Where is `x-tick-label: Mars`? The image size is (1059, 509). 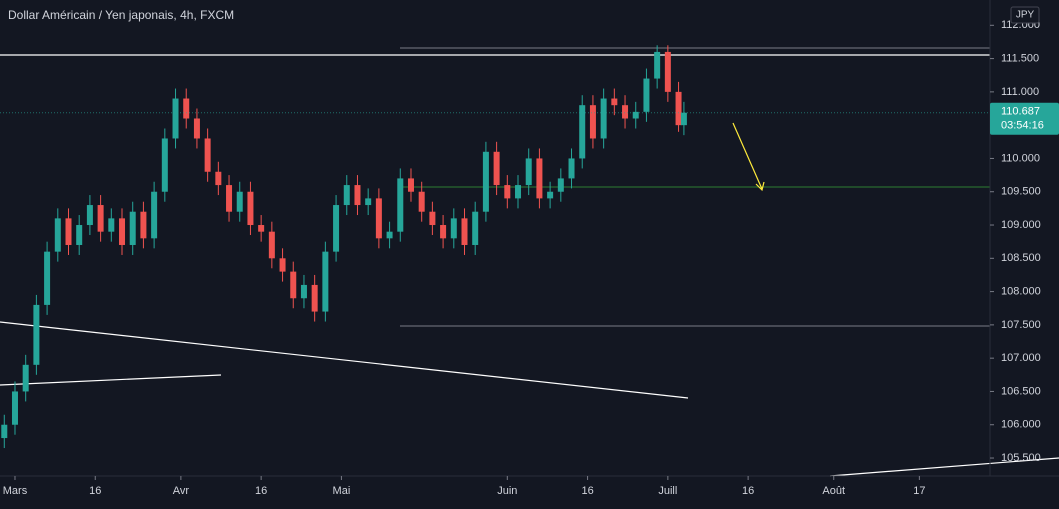
x-tick-label: Mars is located at coordinates (15, 491).